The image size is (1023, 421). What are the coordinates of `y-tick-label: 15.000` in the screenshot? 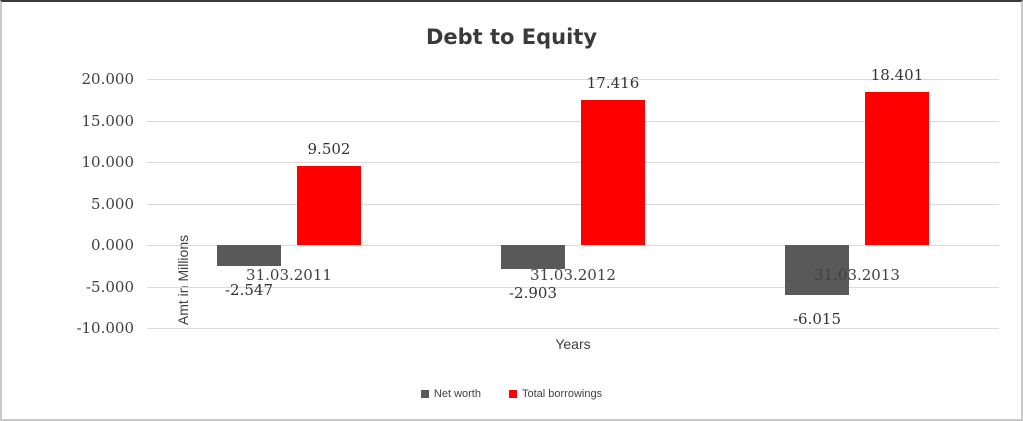 It's located at (108, 121).